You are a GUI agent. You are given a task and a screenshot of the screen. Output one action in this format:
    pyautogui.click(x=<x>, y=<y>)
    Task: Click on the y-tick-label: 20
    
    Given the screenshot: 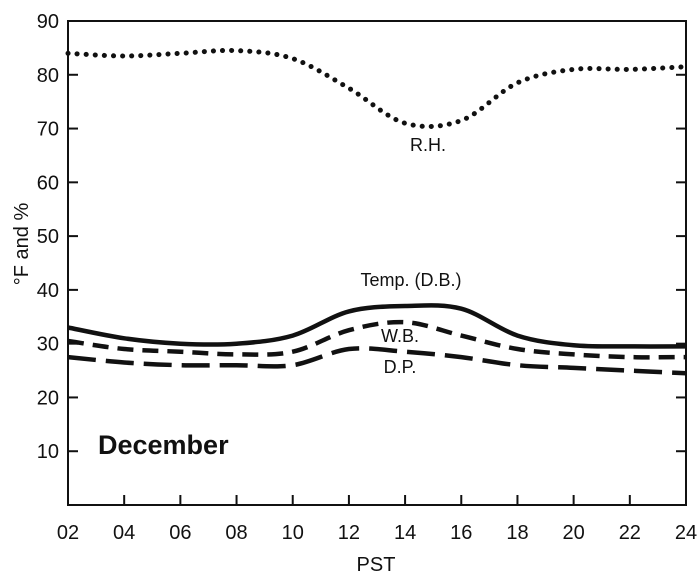 What is the action you would take?
    pyautogui.click(x=48, y=398)
    